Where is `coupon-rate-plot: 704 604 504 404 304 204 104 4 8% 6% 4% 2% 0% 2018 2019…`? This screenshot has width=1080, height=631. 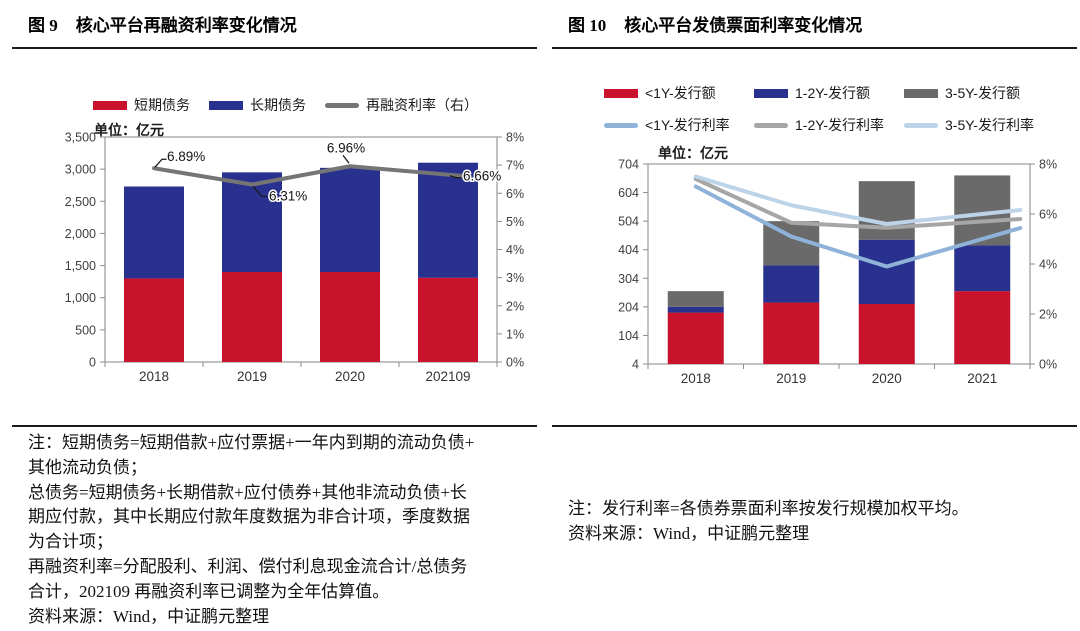 coupon-rate-plot: 704 604 504 404 304 204 104 4 8% 6% 4% 2% 0% 2018 2019… is located at coordinates (837, 272).